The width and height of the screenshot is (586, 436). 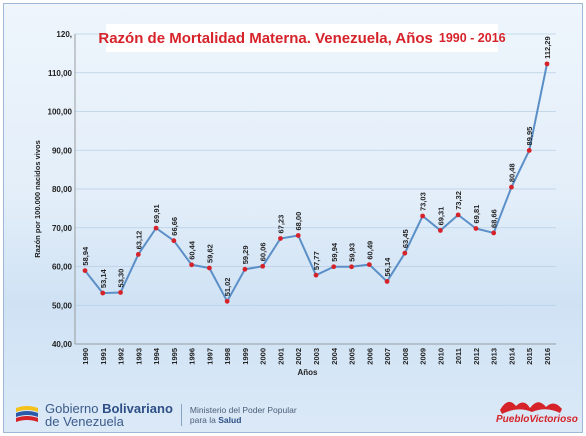 I want to click on data-label: 60,49, so click(x=369, y=250).